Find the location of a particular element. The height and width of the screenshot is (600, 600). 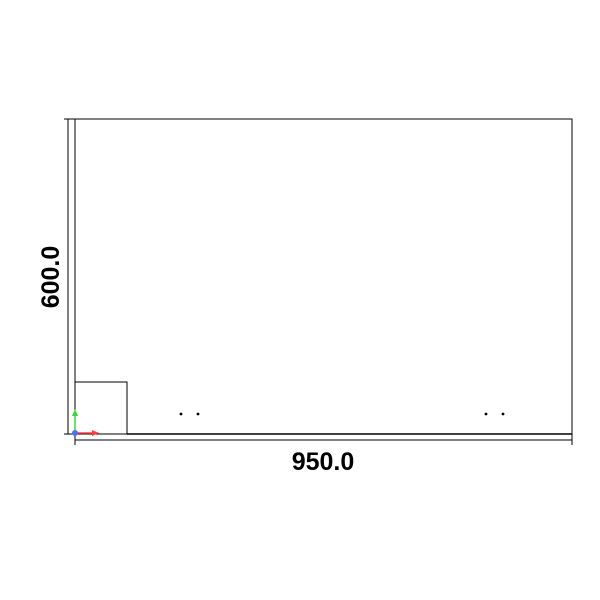

height-dimension-label: 600.0 is located at coordinates (51, 277).